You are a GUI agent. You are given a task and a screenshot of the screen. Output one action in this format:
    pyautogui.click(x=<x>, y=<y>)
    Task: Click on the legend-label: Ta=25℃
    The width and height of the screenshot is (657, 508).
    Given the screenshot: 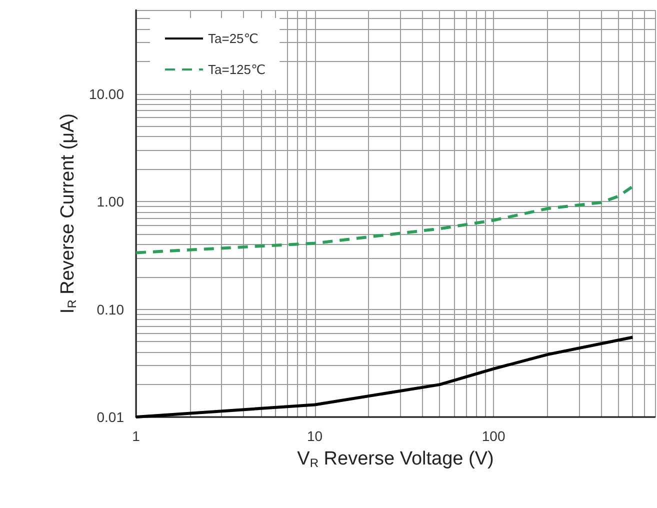 What is the action you would take?
    pyautogui.click(x=233, y=38)
    